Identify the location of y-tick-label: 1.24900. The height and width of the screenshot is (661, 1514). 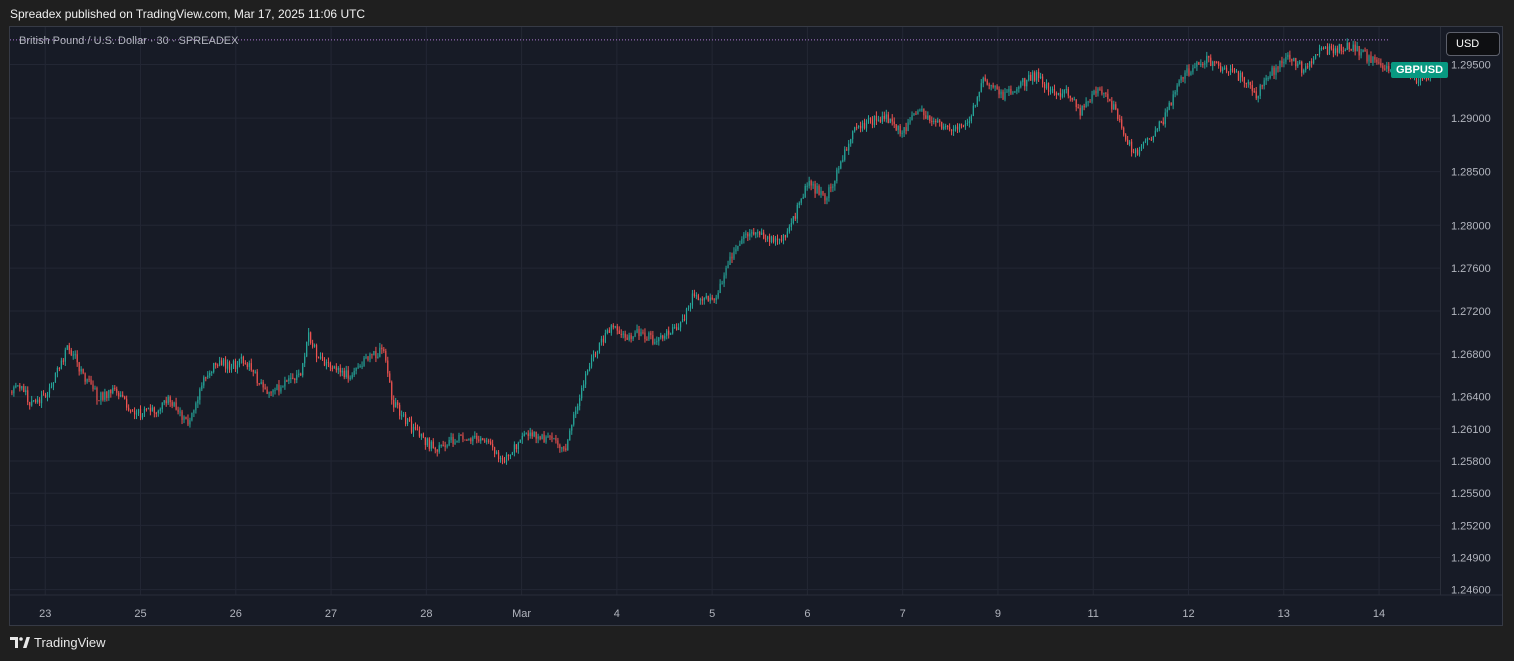
(1471, 558).